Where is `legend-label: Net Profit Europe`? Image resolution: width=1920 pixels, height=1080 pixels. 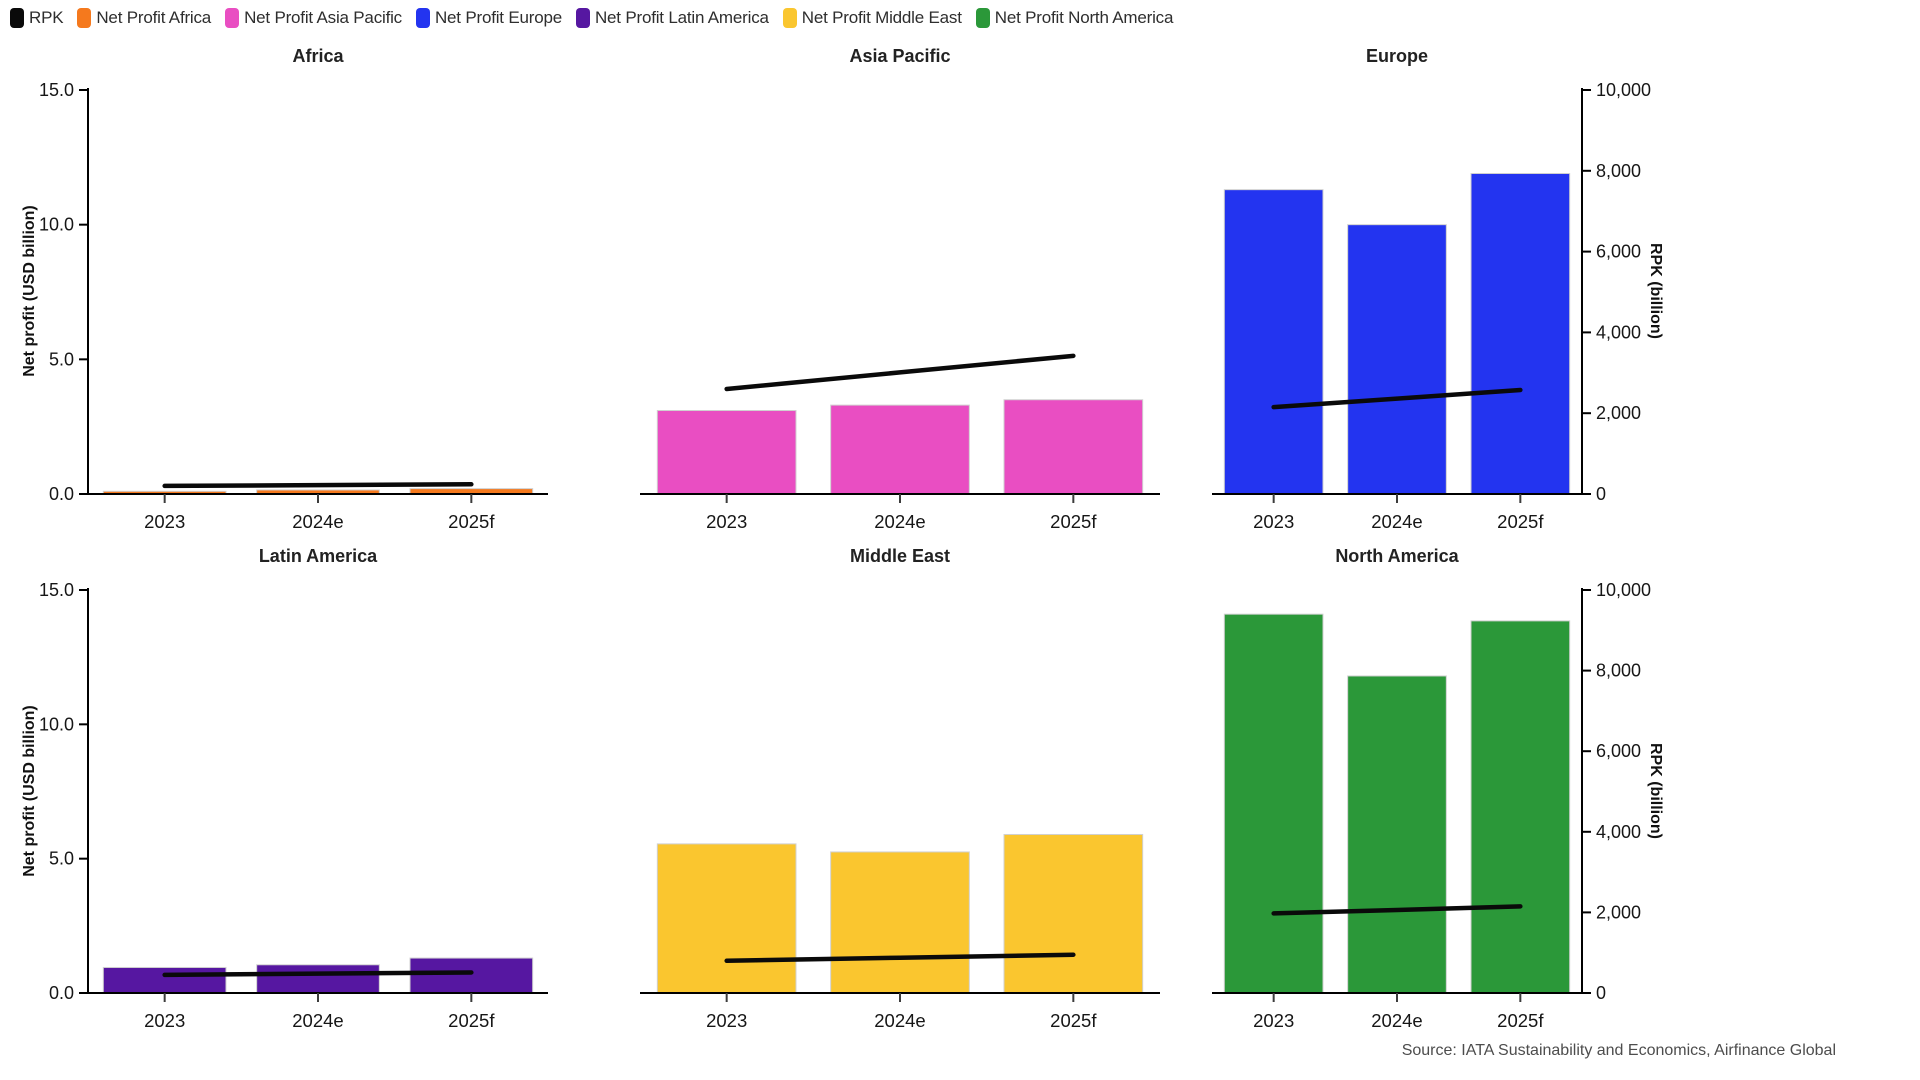
legend-label: Net Profit Europe is located at coordinates (498, 17).